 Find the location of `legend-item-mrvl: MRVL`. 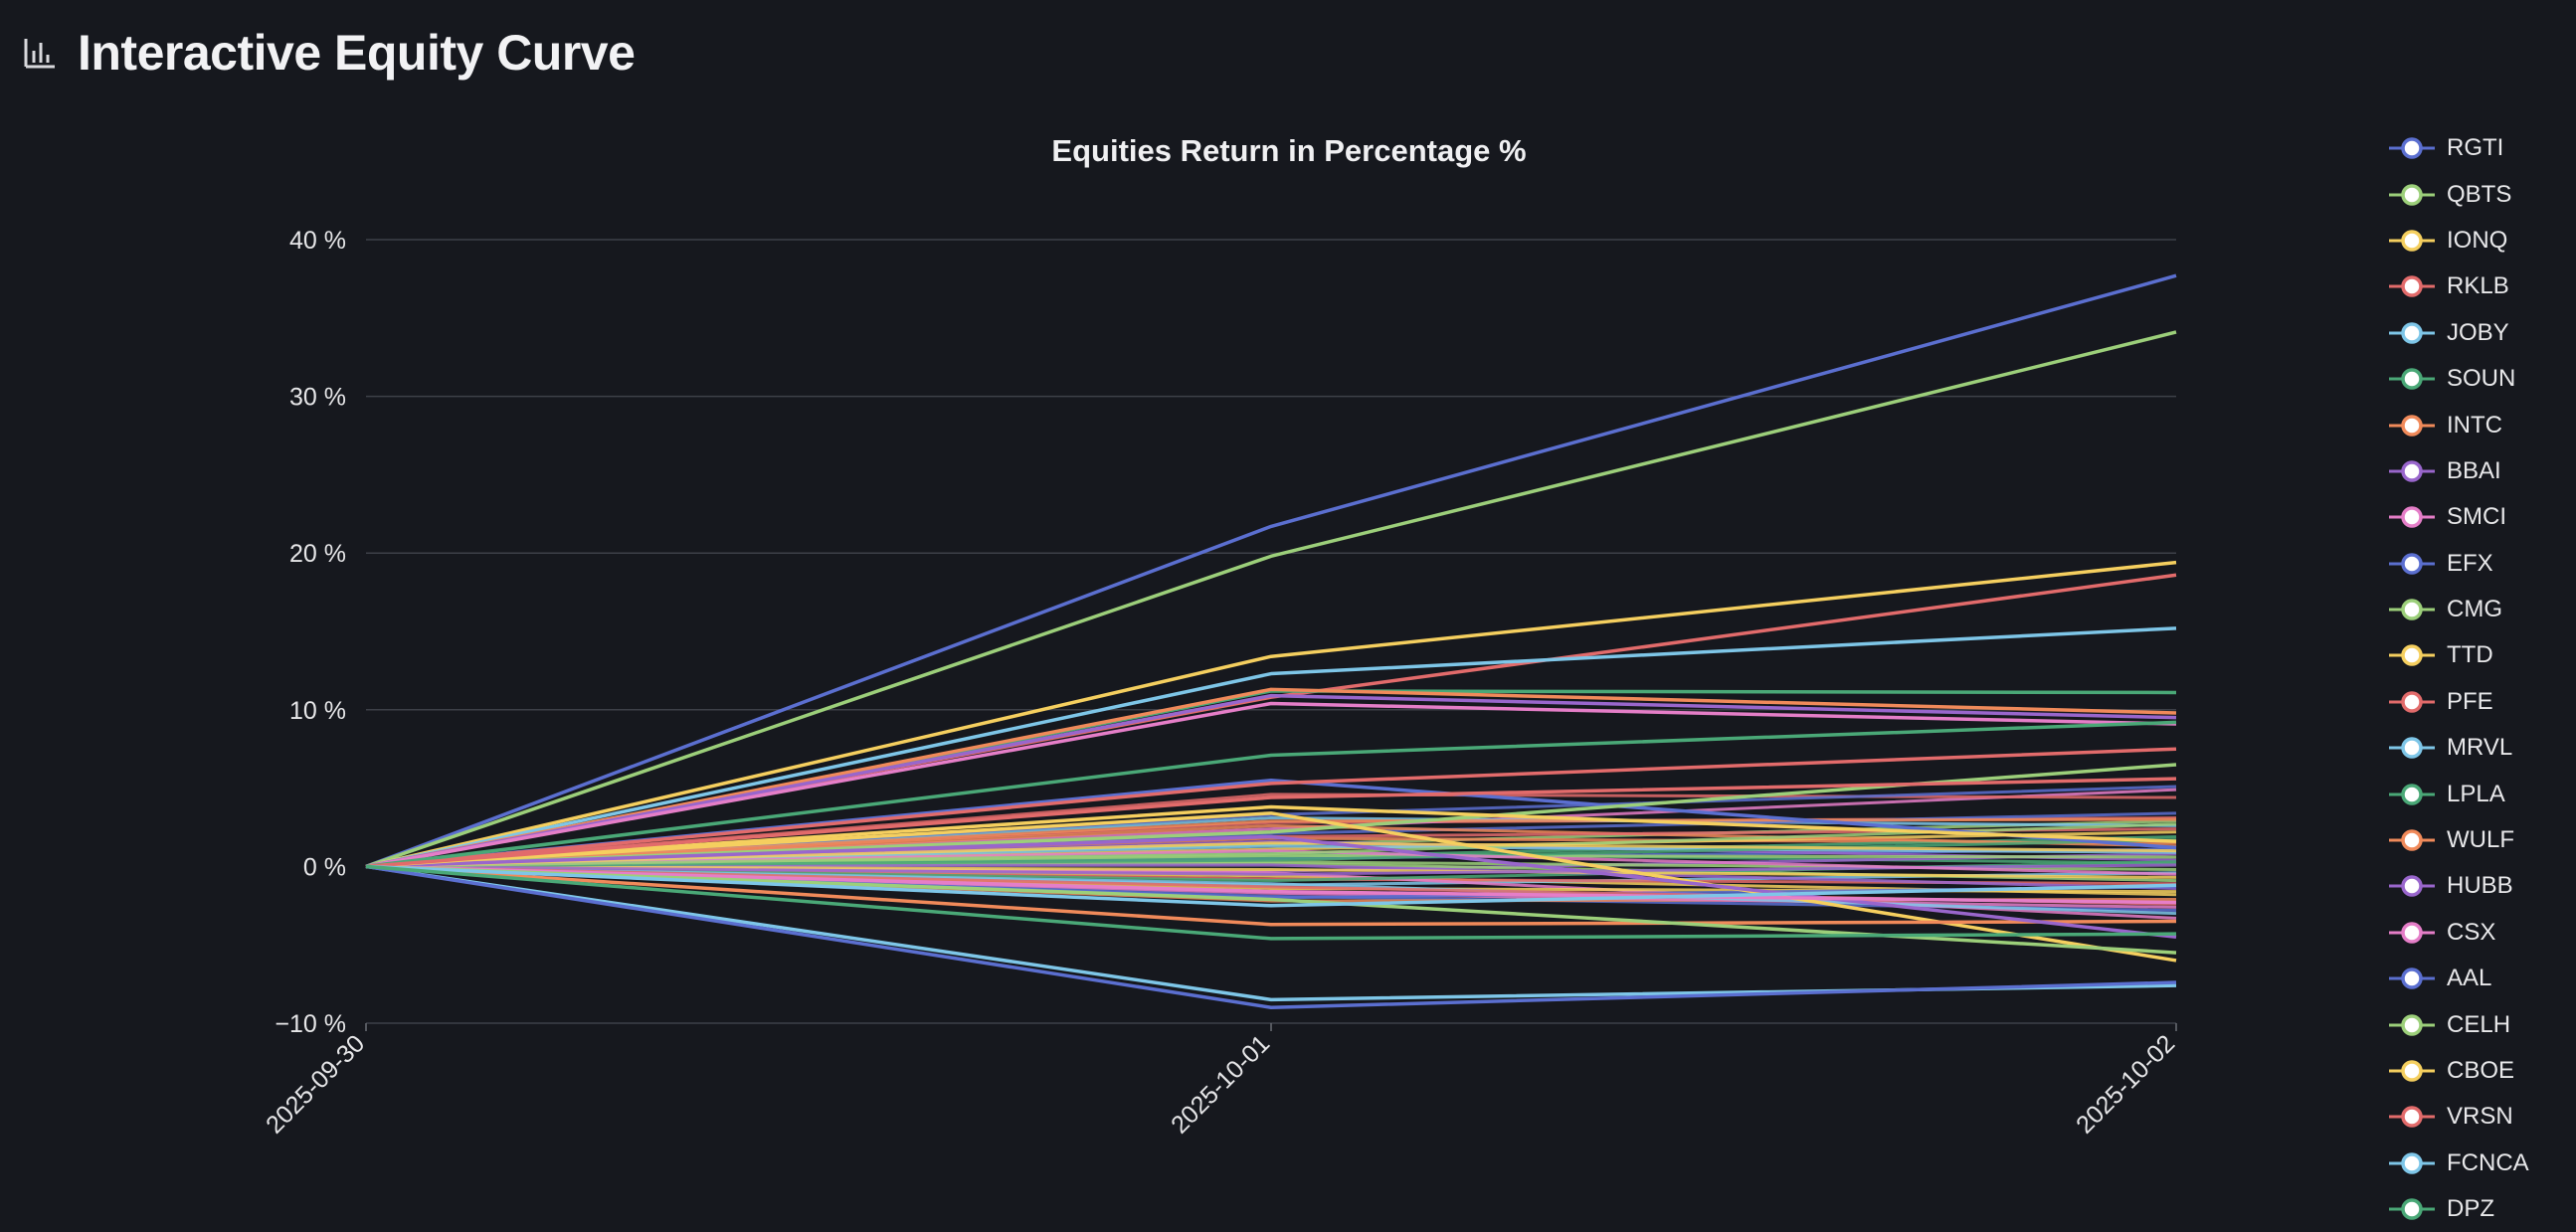

legend-item-mrvl: MRVL is located at coordinates (2458, 748).